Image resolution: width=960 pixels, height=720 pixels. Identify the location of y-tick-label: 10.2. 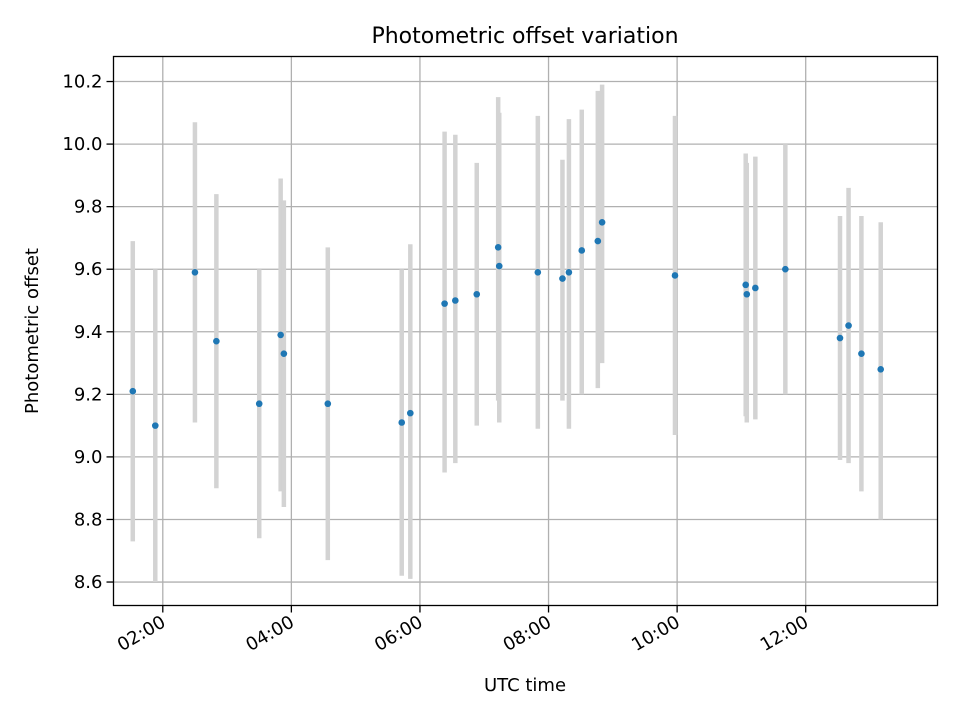
(82, 82).